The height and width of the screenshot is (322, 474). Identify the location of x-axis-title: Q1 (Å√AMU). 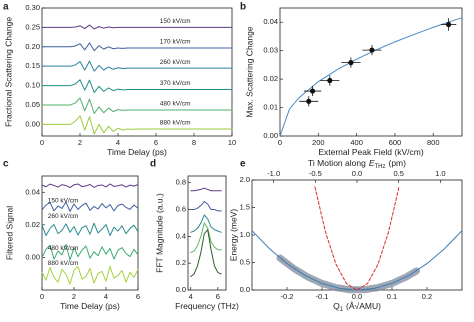
(357, 306).